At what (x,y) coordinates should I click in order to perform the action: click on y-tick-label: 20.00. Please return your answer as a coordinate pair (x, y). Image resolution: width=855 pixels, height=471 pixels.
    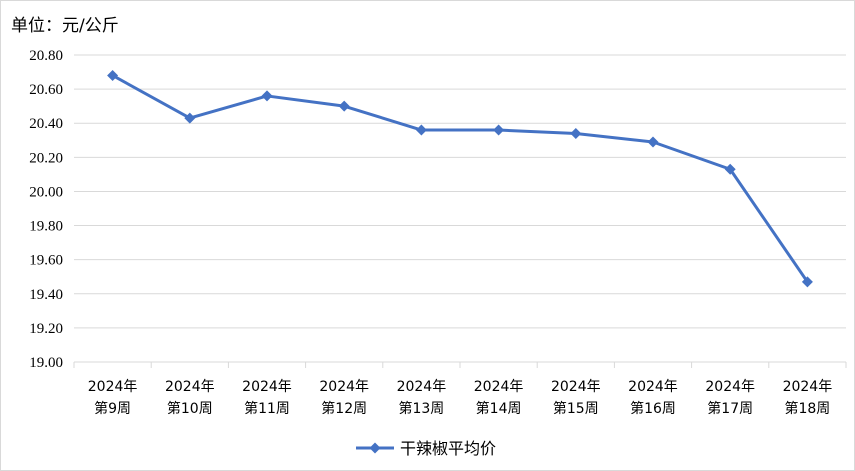
    Looking at the image, I should click on (46, 192).